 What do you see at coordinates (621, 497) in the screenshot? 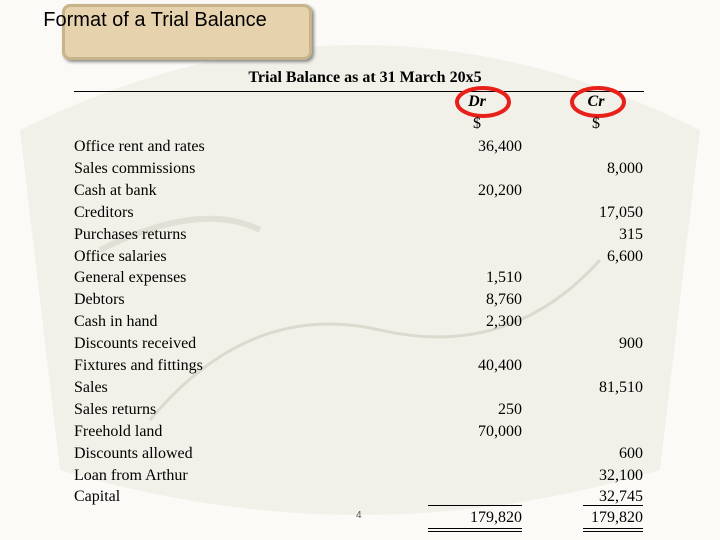
I see `amount: 32,745` at bounding box center [621, 497].